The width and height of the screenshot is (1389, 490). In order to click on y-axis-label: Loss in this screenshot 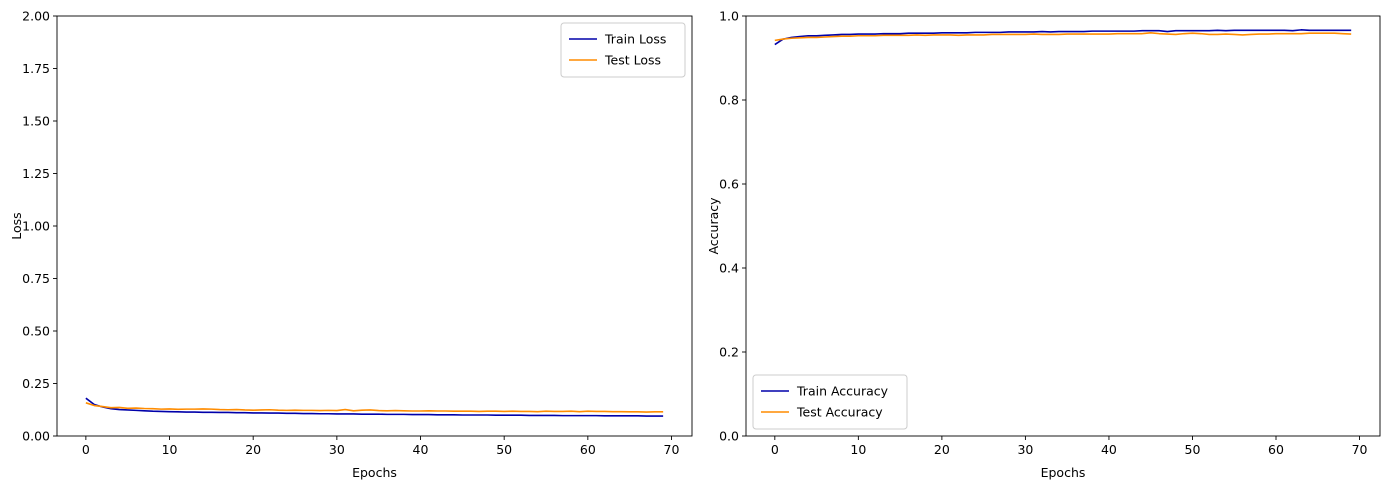, I will do `click(16, 225)`.